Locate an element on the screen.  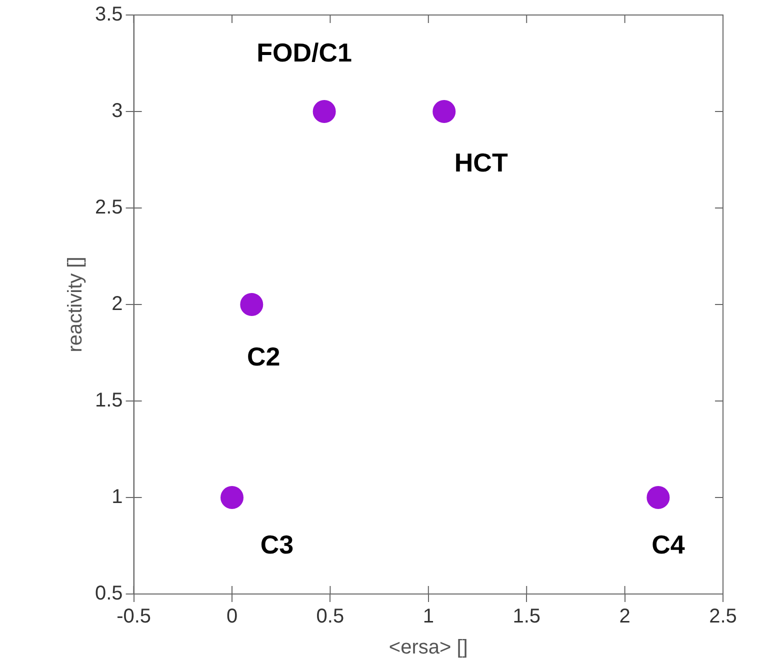
x-tick-label: 1.5 is located at coordinates (526, 617).